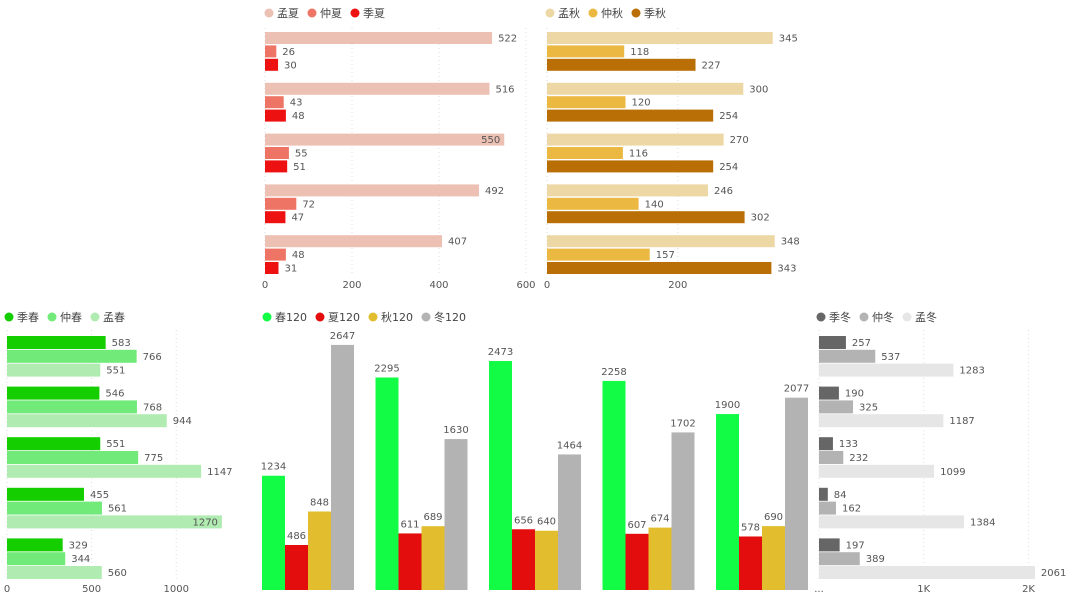 The width and height of the screenshot is (1080, 603). What do you see at coordinates (868, 407) in the screenshot?
I see `data-label-winter-1-1: 325` at bounding box center [868, 407].